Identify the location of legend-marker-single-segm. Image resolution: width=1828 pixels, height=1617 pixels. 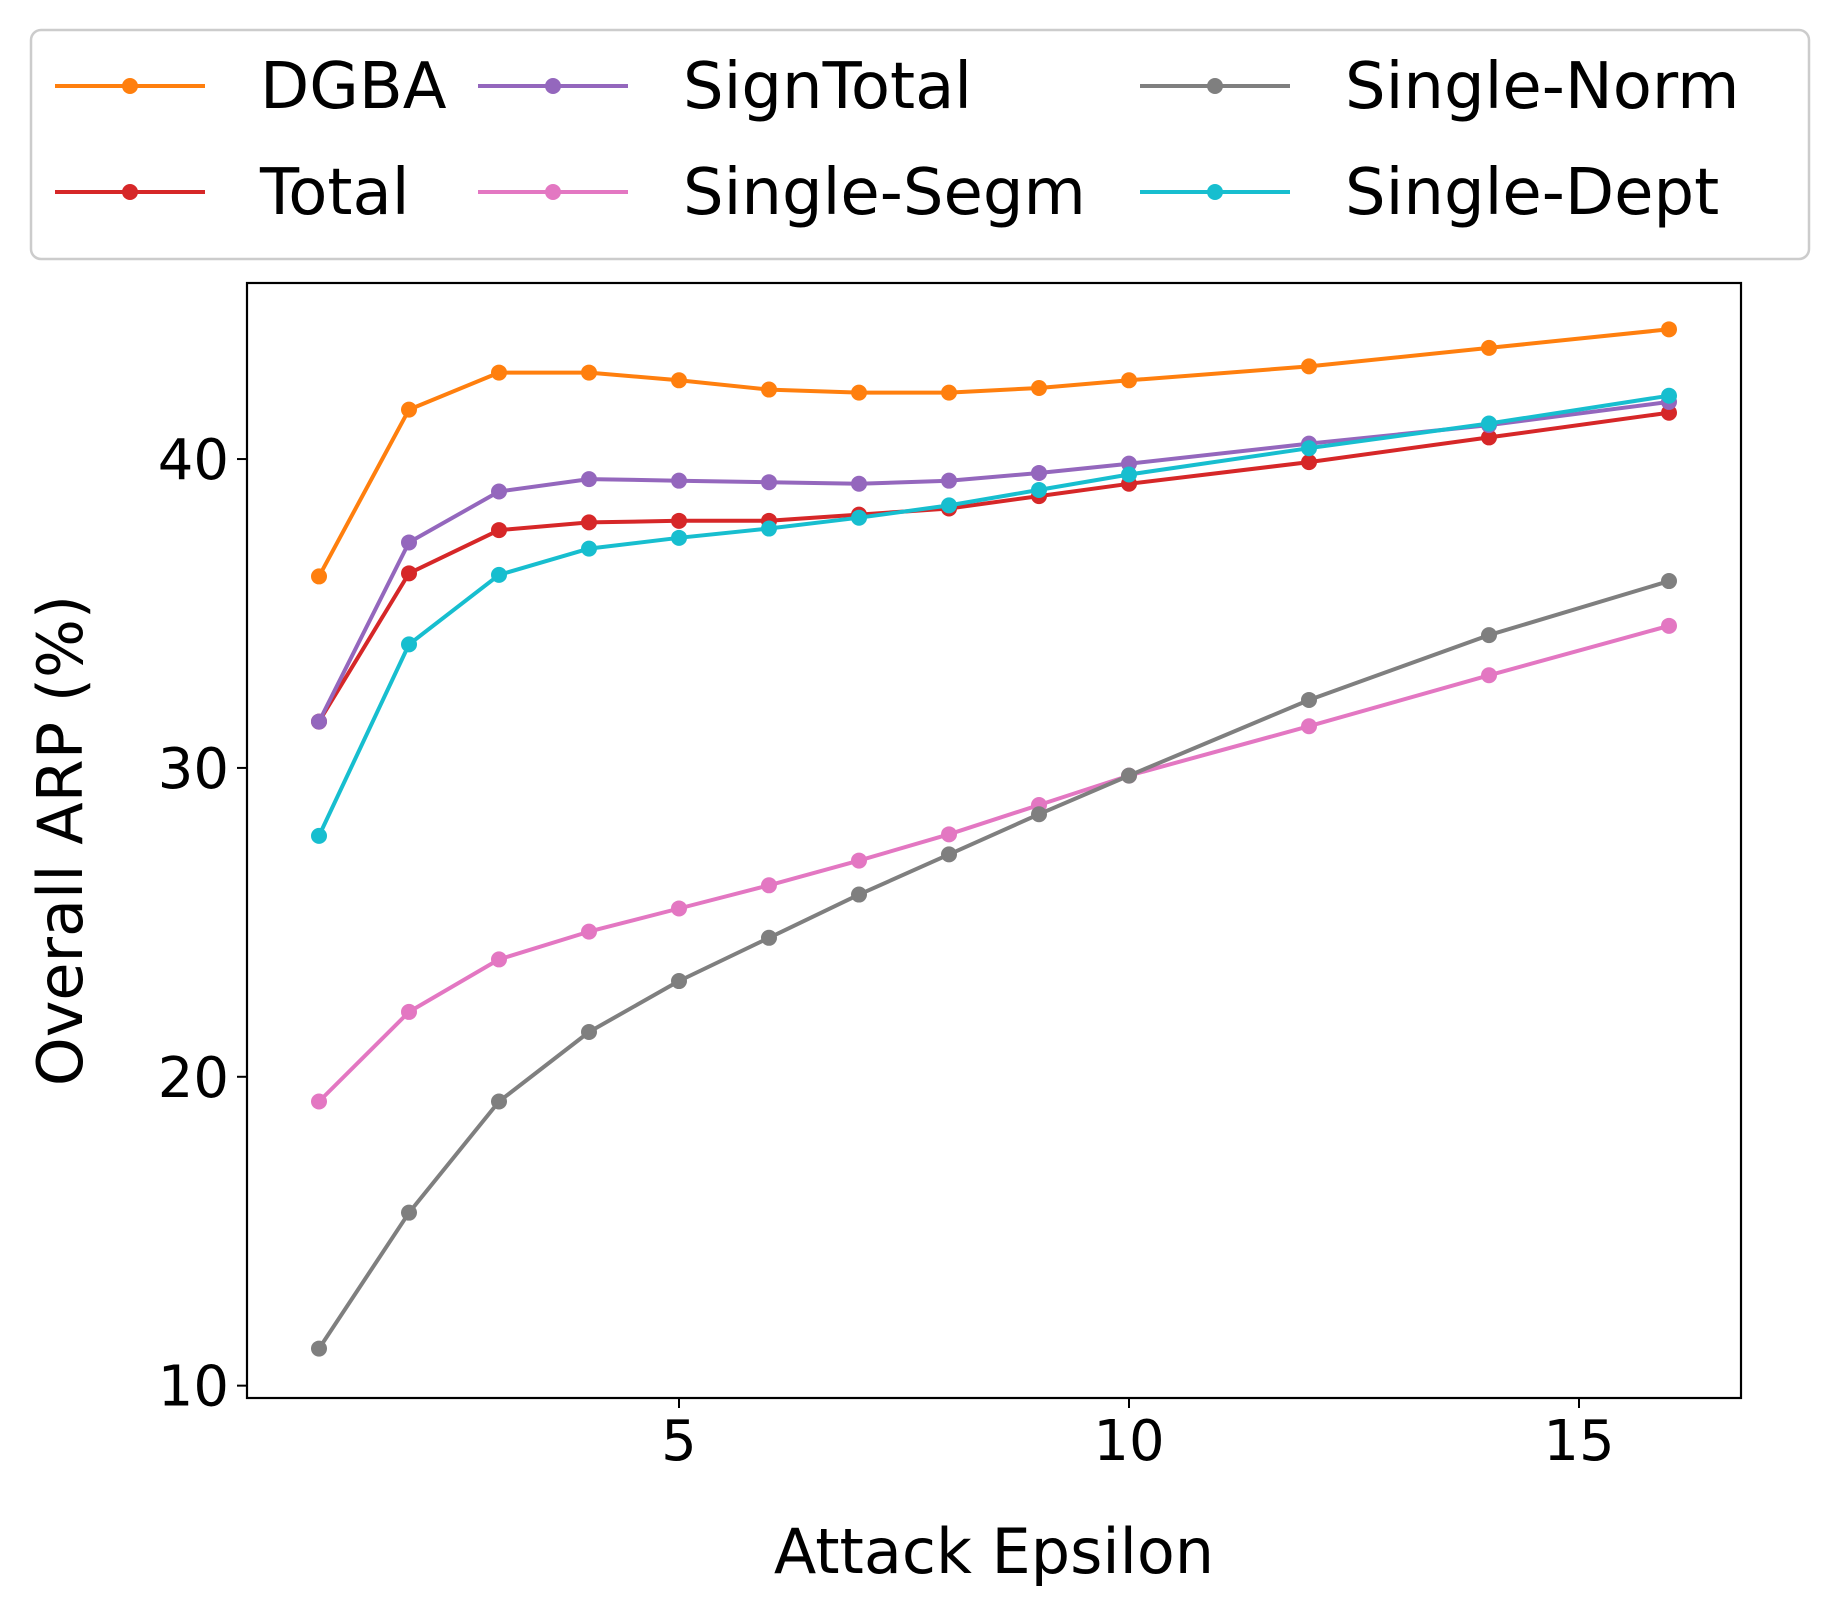
(553, 192).